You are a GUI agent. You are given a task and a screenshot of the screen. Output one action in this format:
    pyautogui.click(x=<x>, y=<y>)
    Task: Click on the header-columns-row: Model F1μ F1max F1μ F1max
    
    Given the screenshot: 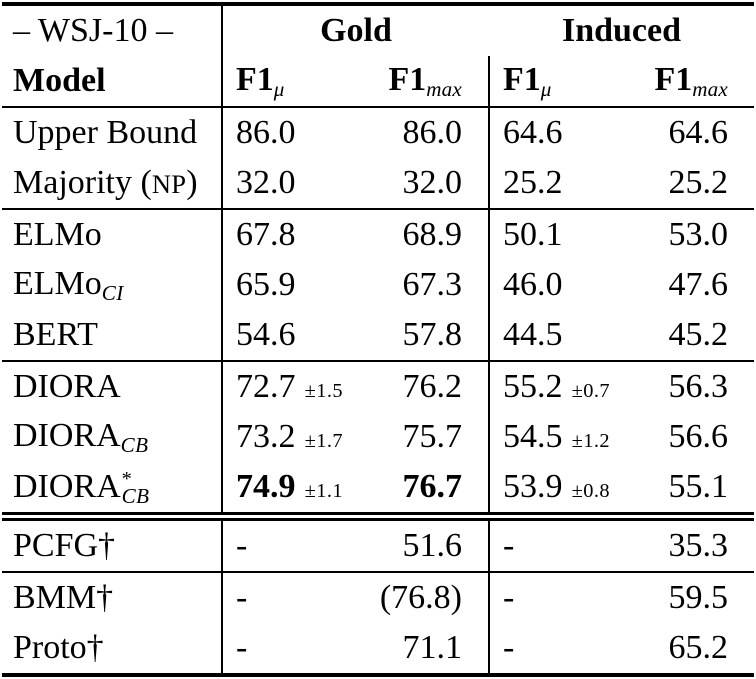 What is the action you would take?
    pyautogui.click(x=378, y=81)
    